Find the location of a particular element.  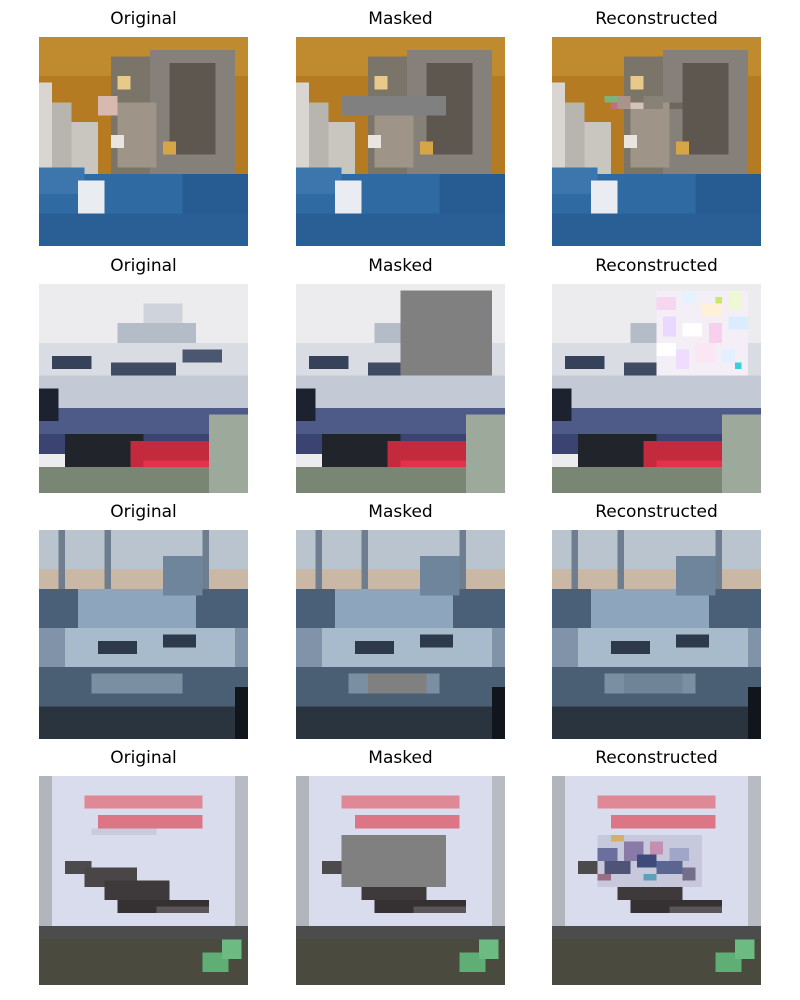

airplane-image-reconstructed is located at coordinates (656, 880).